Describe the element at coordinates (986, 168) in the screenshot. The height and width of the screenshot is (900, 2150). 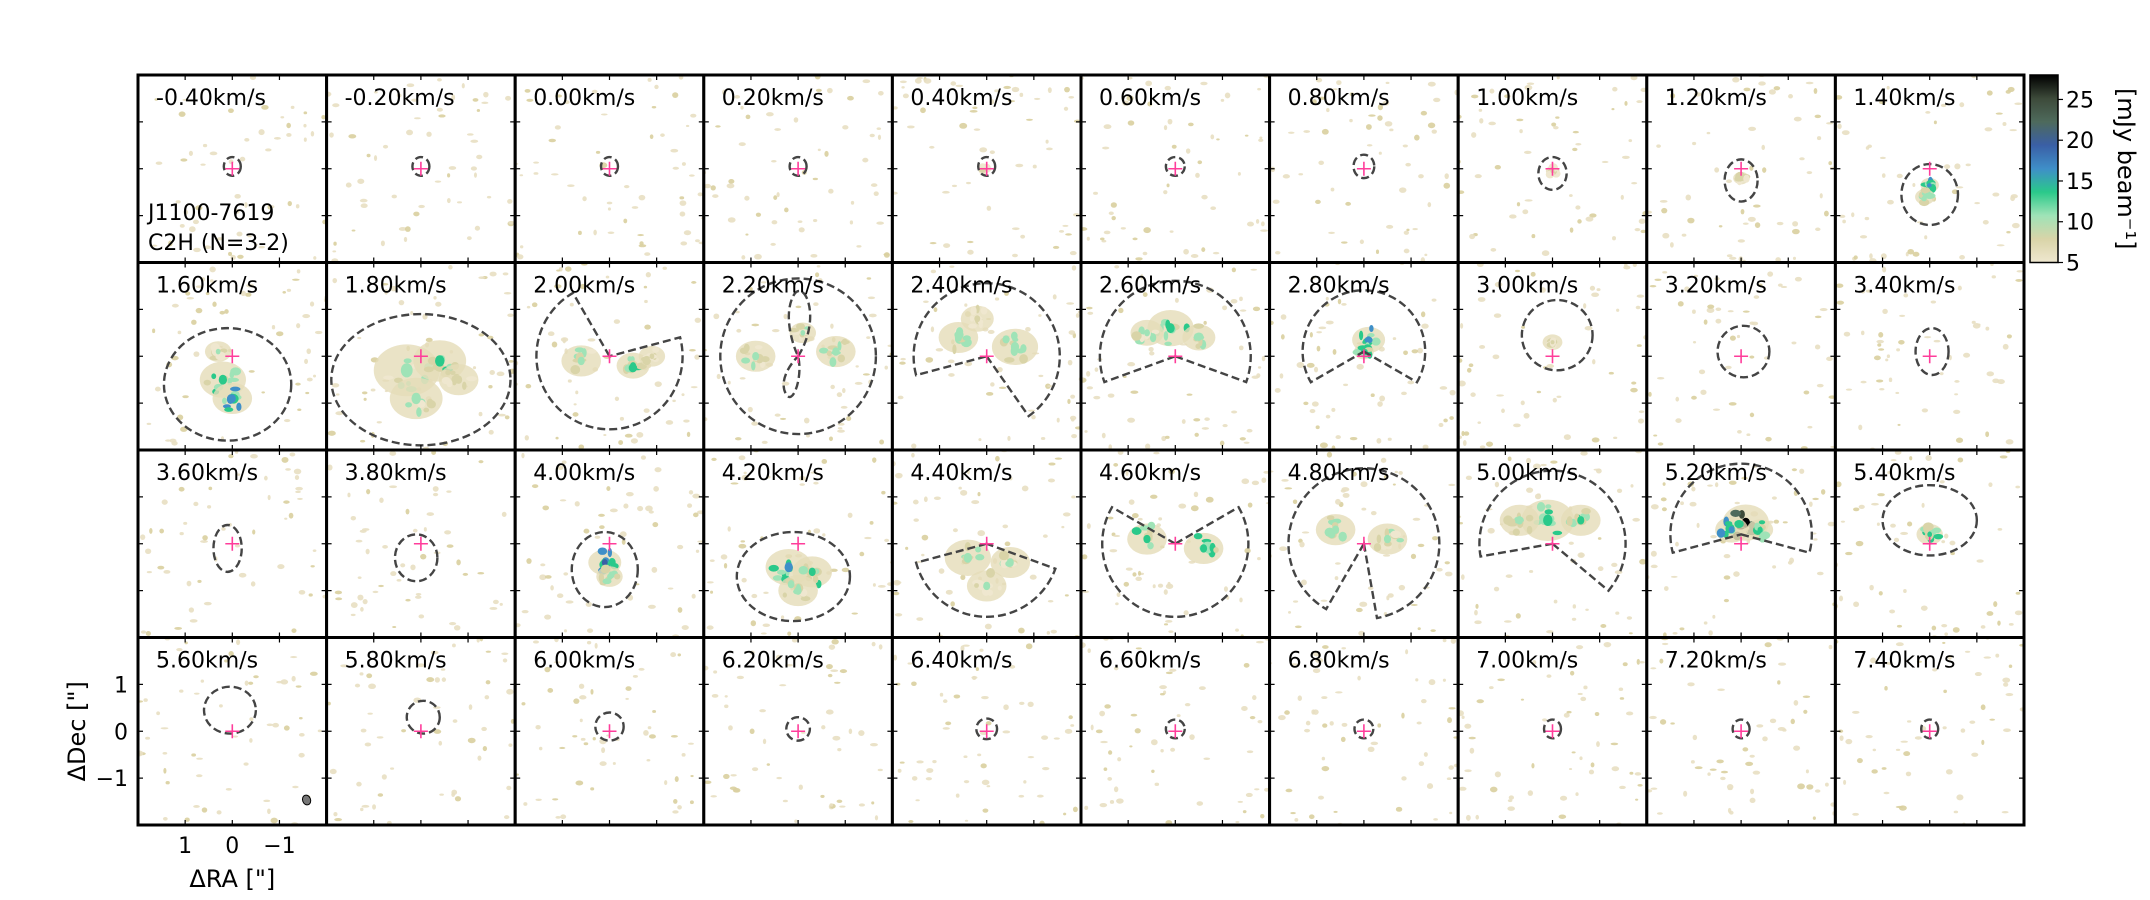
I see `channel-panel: 0.40km/s` at that location.